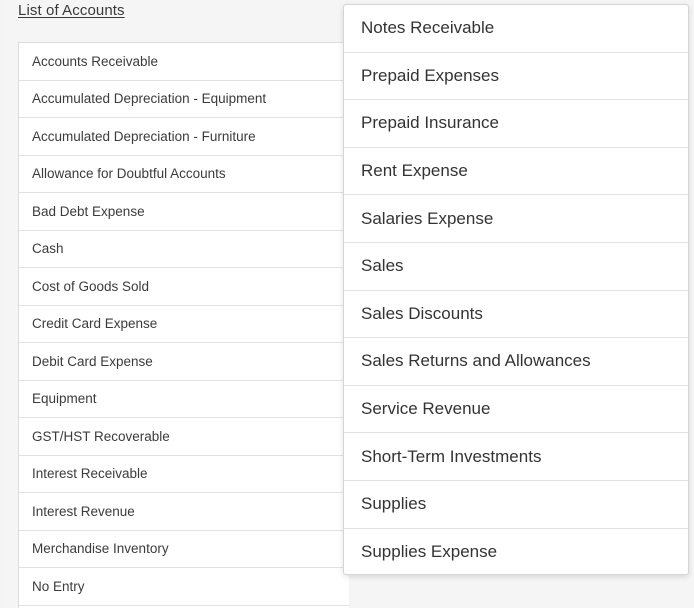 The height and width of the screenshot is (608, 694). What do you see at coordinates (516, 29) in the screenshot?
I see `dropdown-option: Notes Receivable` at bounding box center [516, 29].